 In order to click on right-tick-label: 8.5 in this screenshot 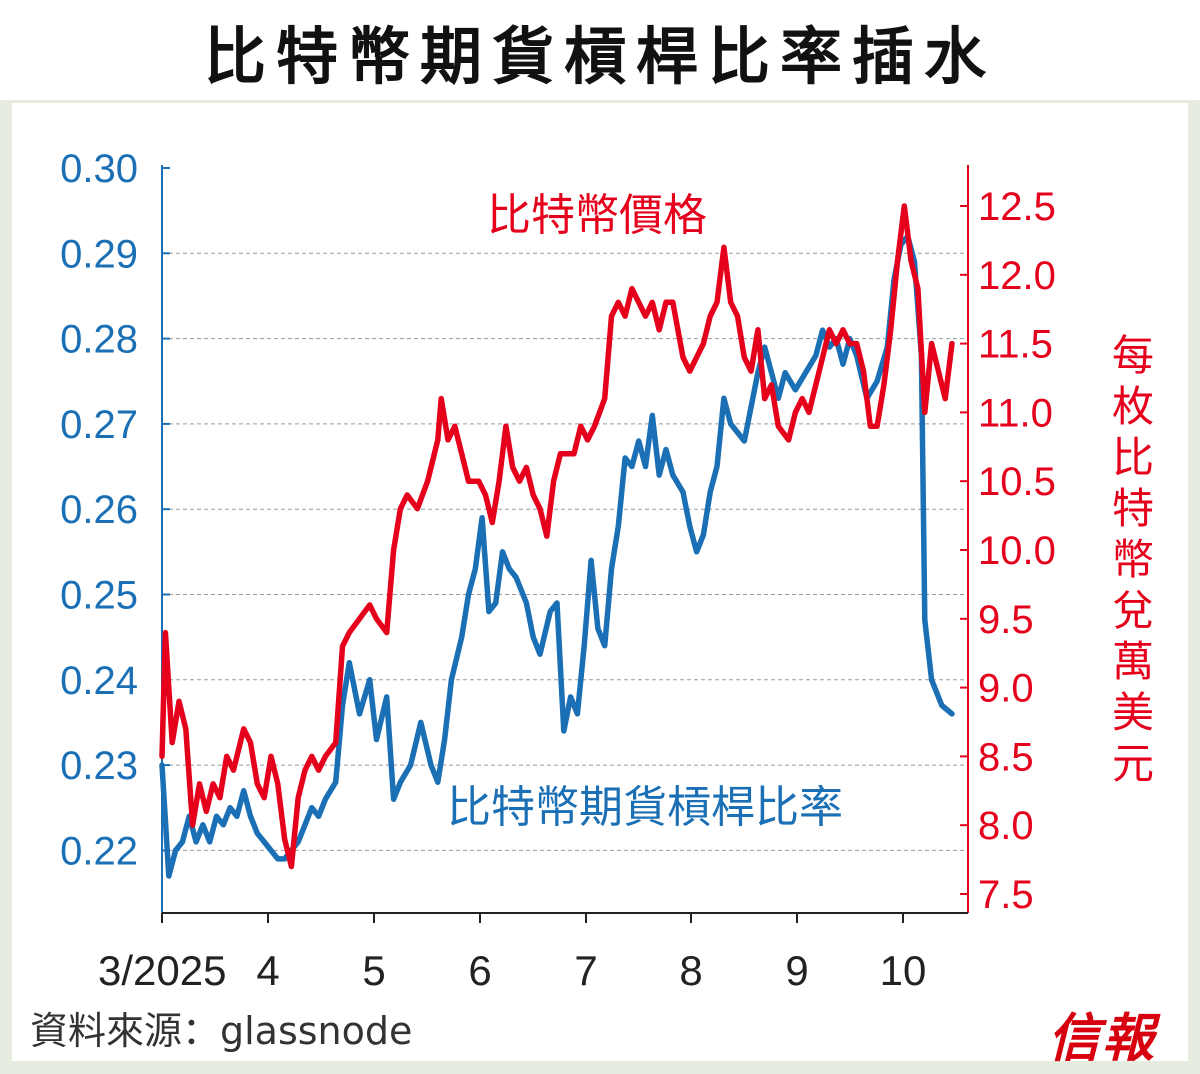, I will do `click(1006, 757)`.